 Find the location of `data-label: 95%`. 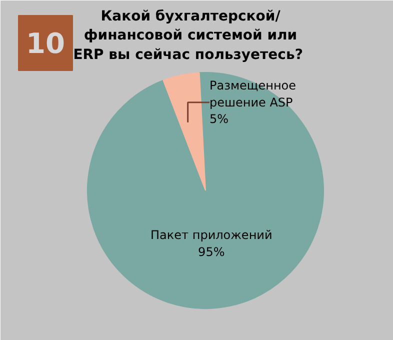

data-label: 95% is located at coordinates (211, 252).